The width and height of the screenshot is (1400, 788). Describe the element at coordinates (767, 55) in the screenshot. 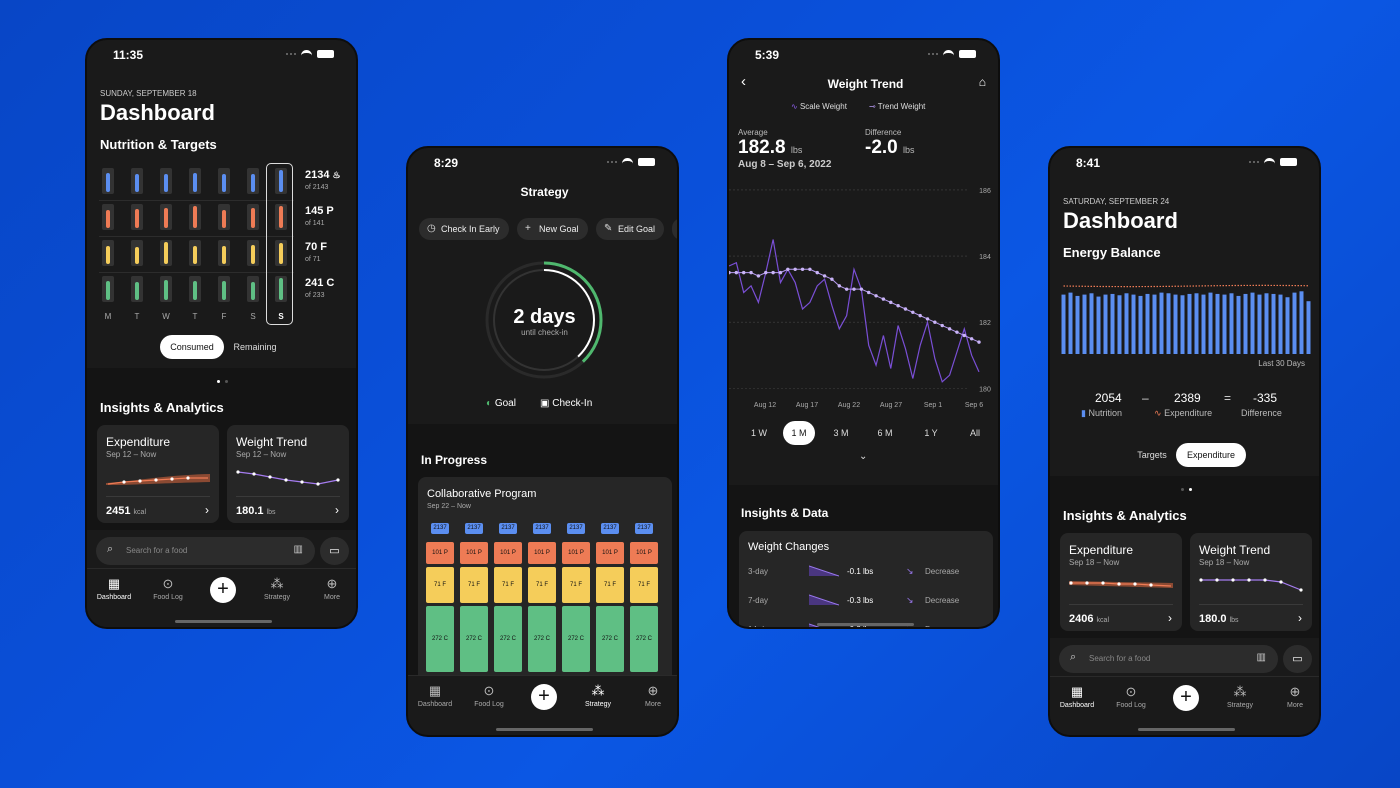

I see `status-time: 5:39` at that location.